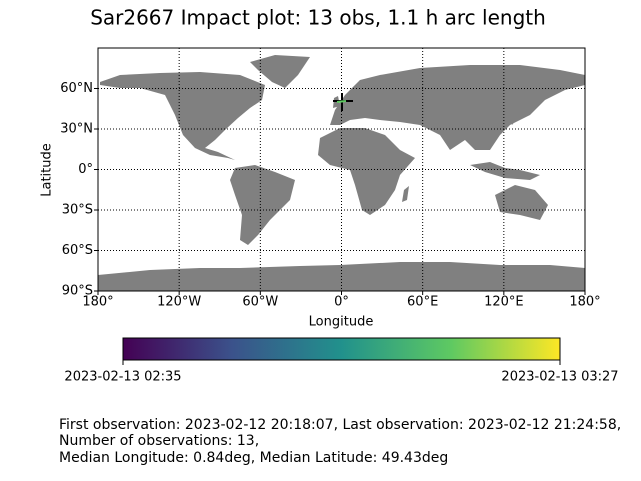  What do you see at coordinates (179, 302) in the screenshot?
I see `x-tick-label: 120°W` at bounding box center [179, 302].